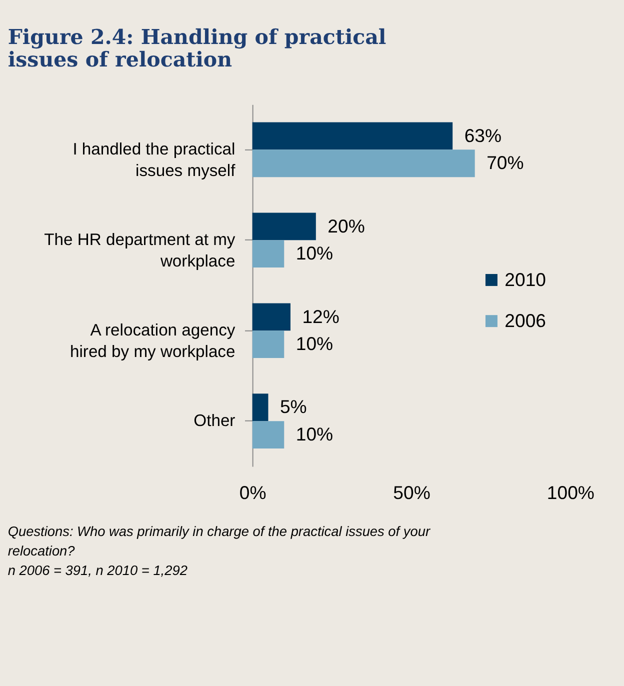  What do you see at coordinates (197, 48) in the screenshot?
I see `chart-title: Figure 2.4: Handling of practical issues of relocation` at bounding box center [197, 48].